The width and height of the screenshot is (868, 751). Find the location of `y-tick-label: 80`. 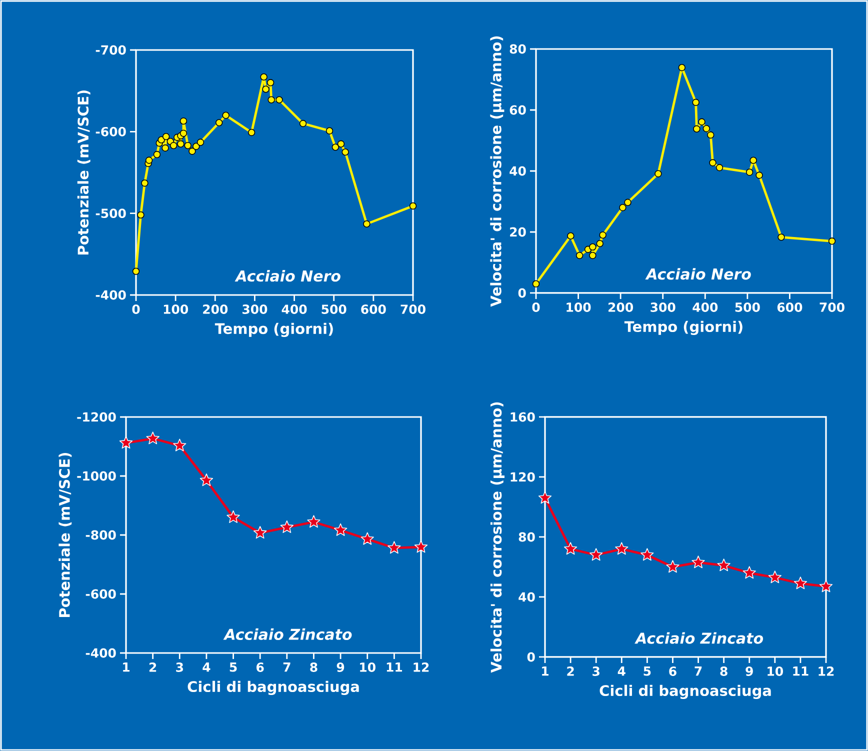

y-tick-label: 80 is located at coordinates (518, 49).